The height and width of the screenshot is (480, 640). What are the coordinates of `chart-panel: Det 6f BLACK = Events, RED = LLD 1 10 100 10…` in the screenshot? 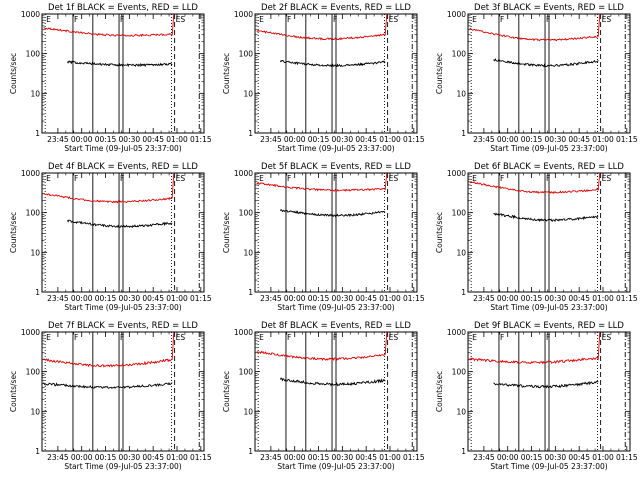 It's located at (536, 237).